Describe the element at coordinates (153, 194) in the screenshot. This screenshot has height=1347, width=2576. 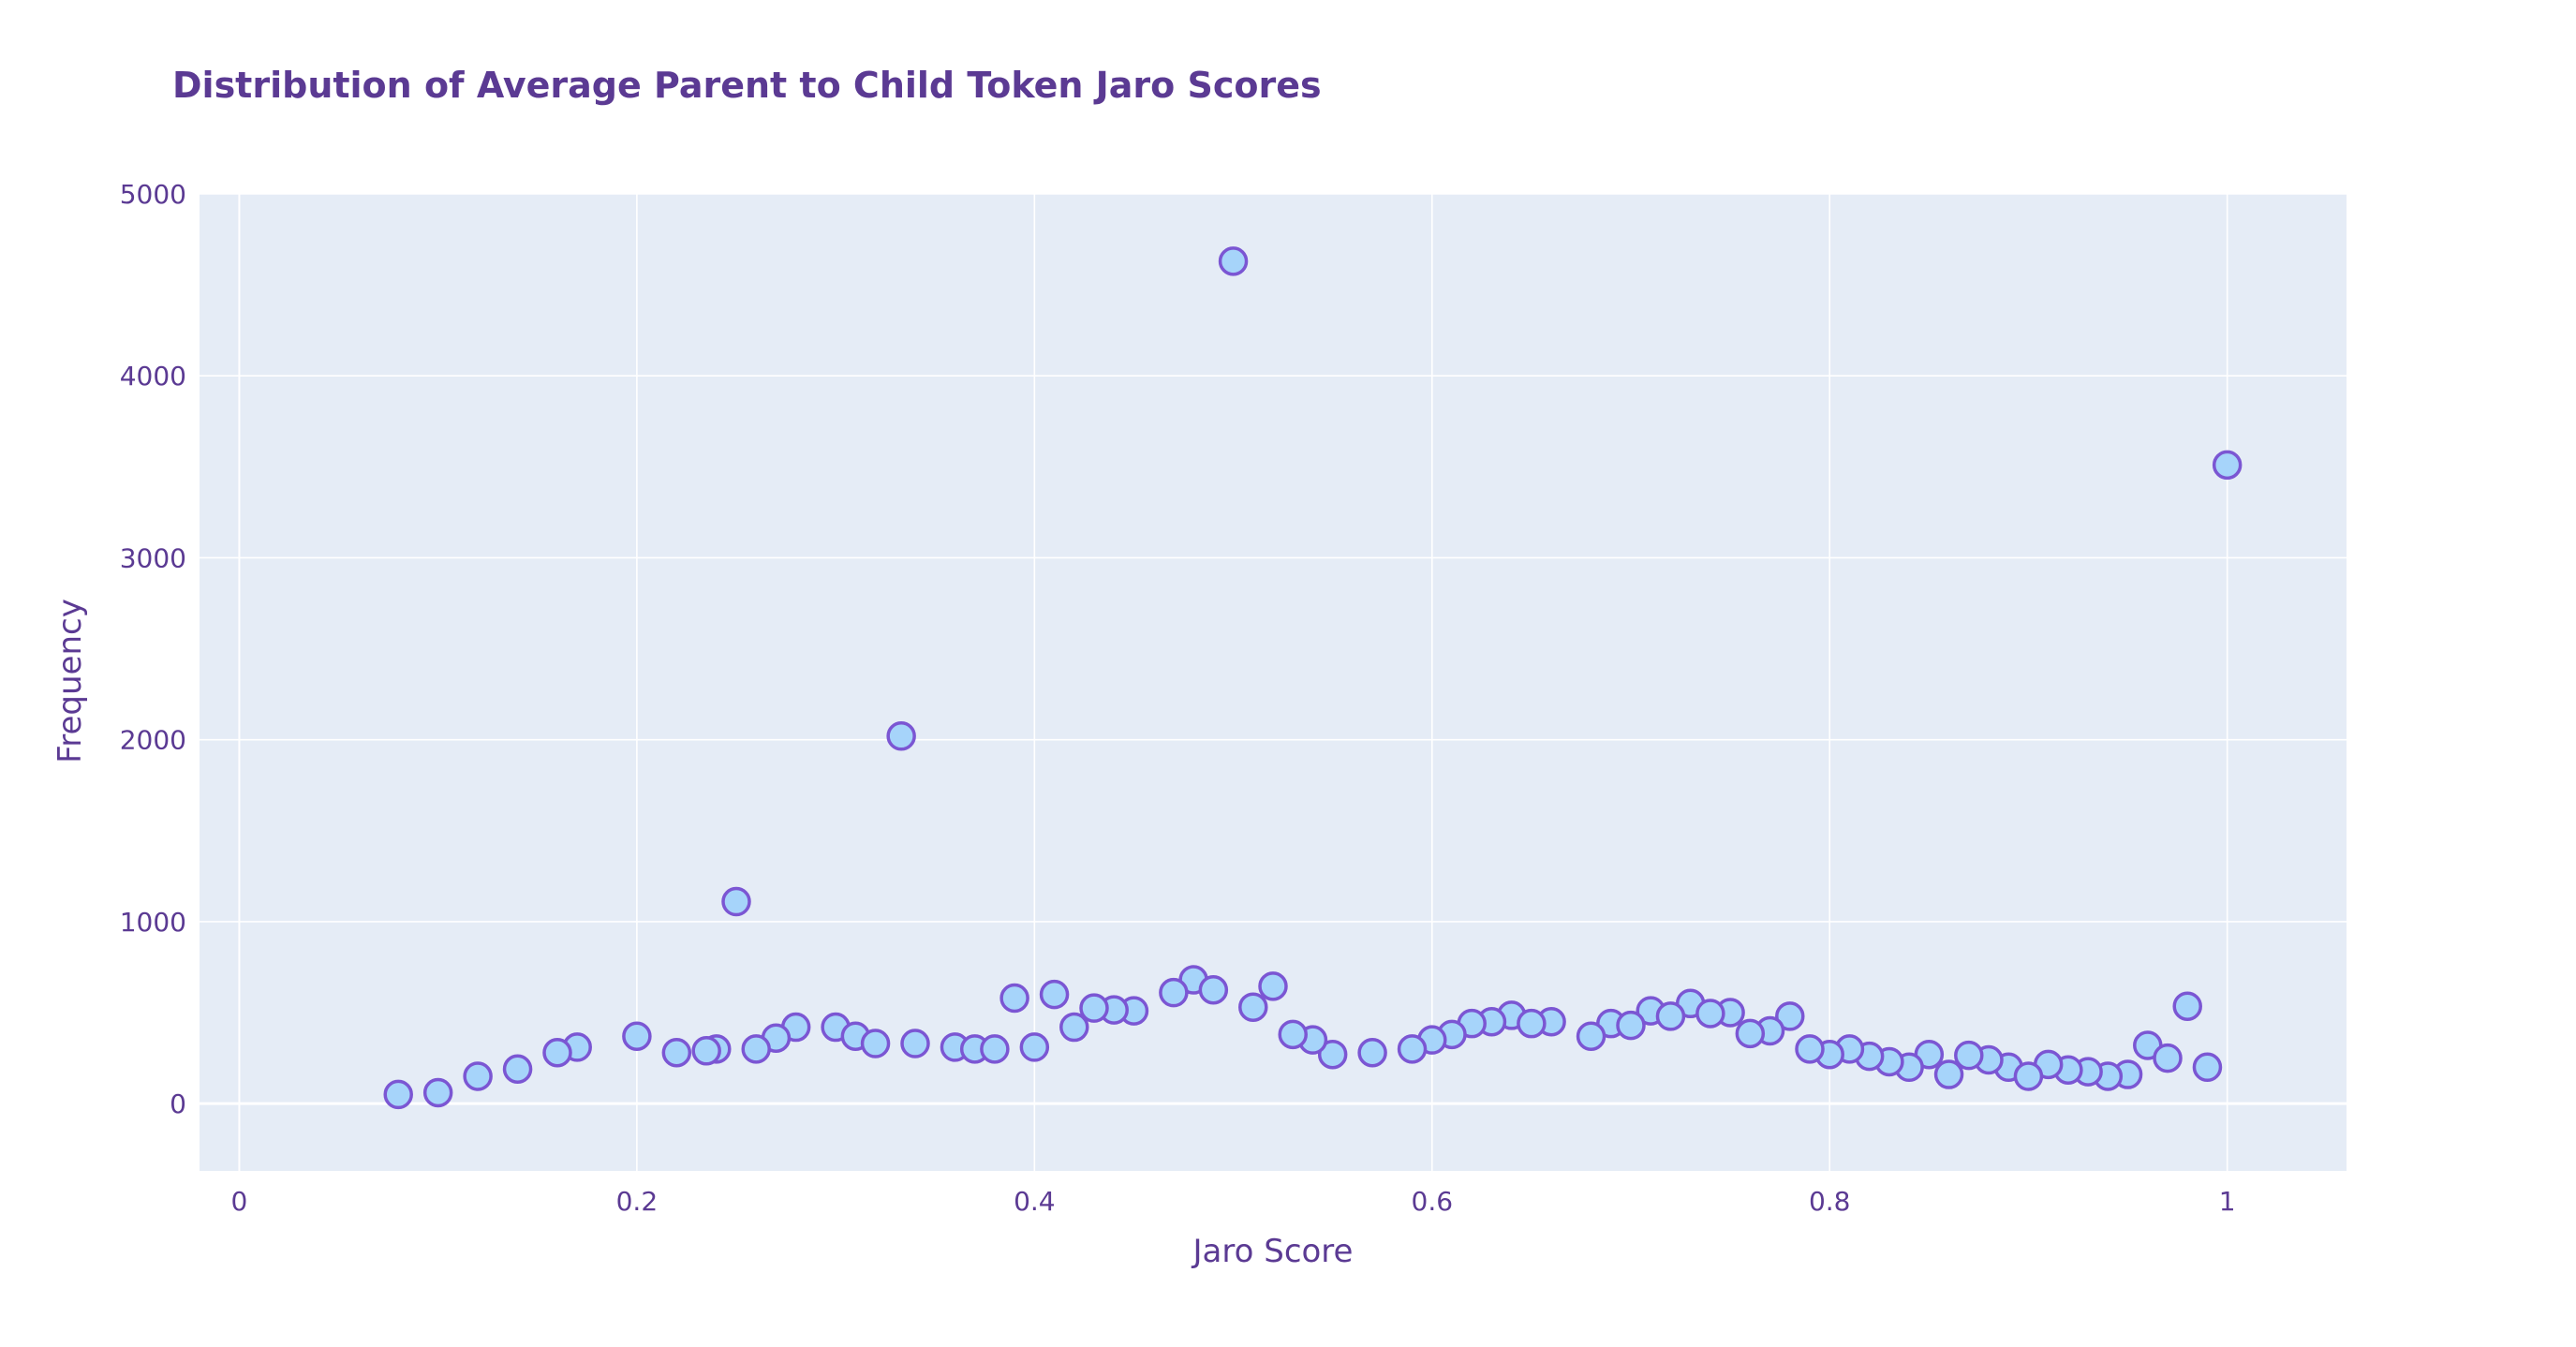
I see `y-tick-label: 5000` at that location.